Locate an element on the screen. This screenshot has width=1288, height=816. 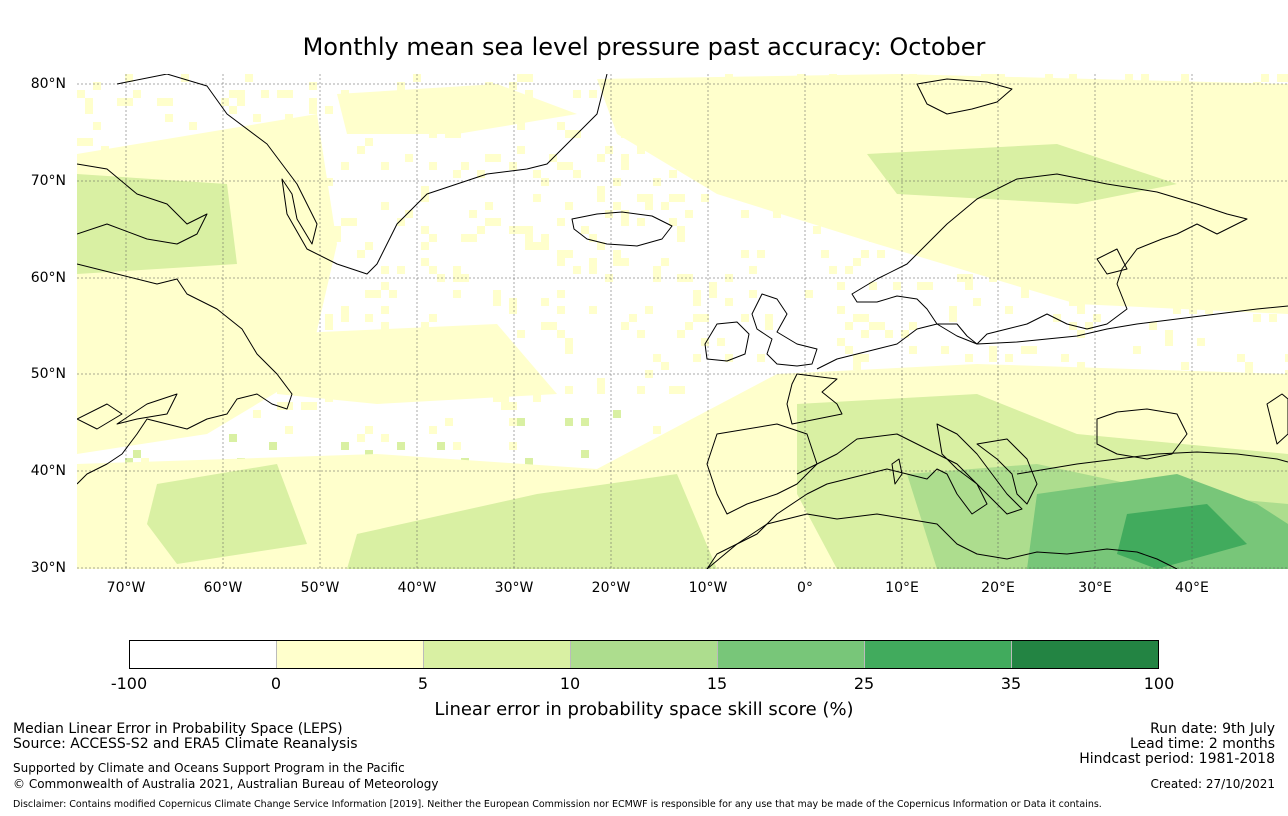
created-date: Created: 27/10/2021 is located at coordinates (1212, 784).